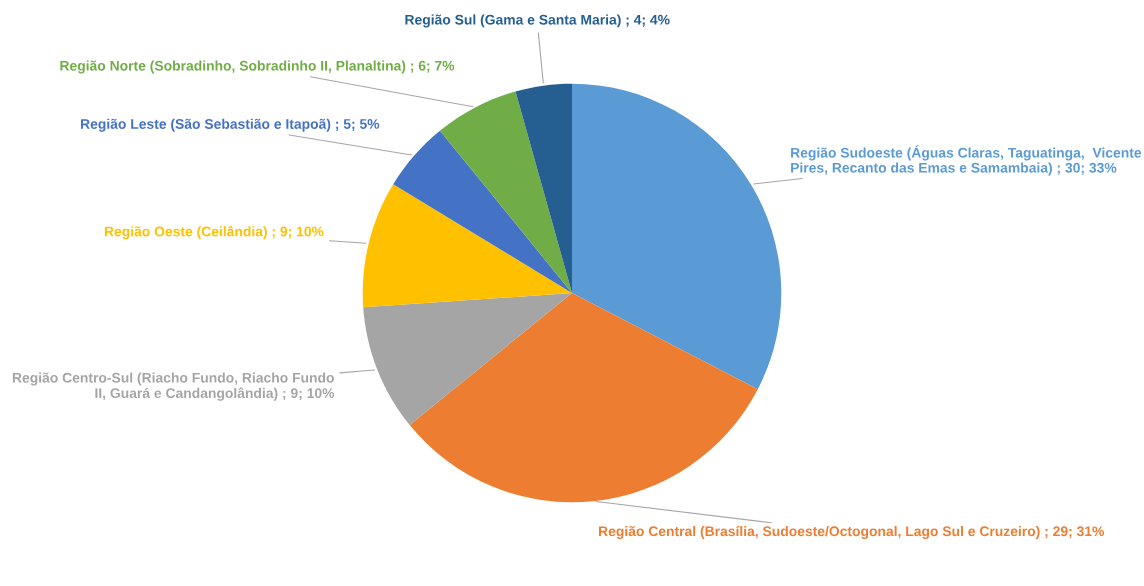  Describe the element at coordinates (230, 125) in the screenshot. I see `slice-label: Região Leste (São Sebastião e Itapoã) ; 5; 5%` at that location.